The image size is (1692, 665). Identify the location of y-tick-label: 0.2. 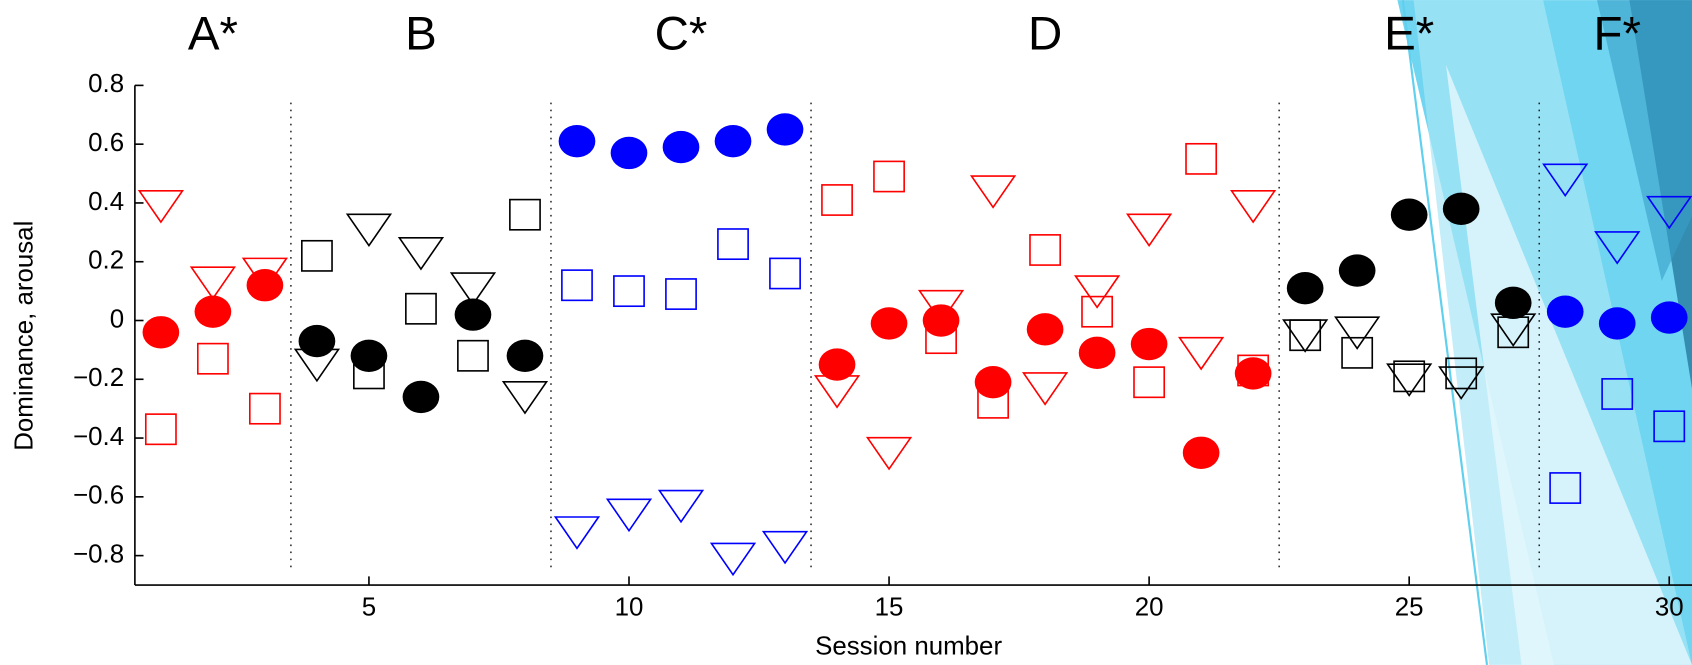
(106, 261).